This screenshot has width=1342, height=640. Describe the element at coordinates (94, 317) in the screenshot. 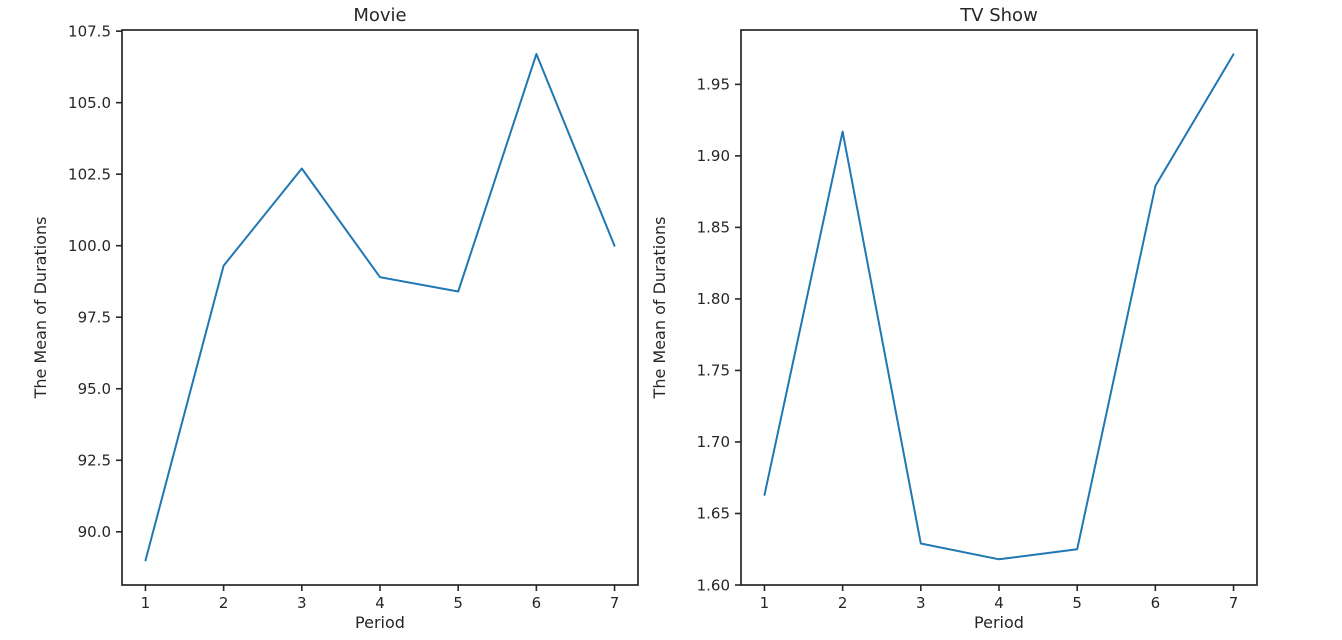

I see `y-tick-label: 97.5` at that location.